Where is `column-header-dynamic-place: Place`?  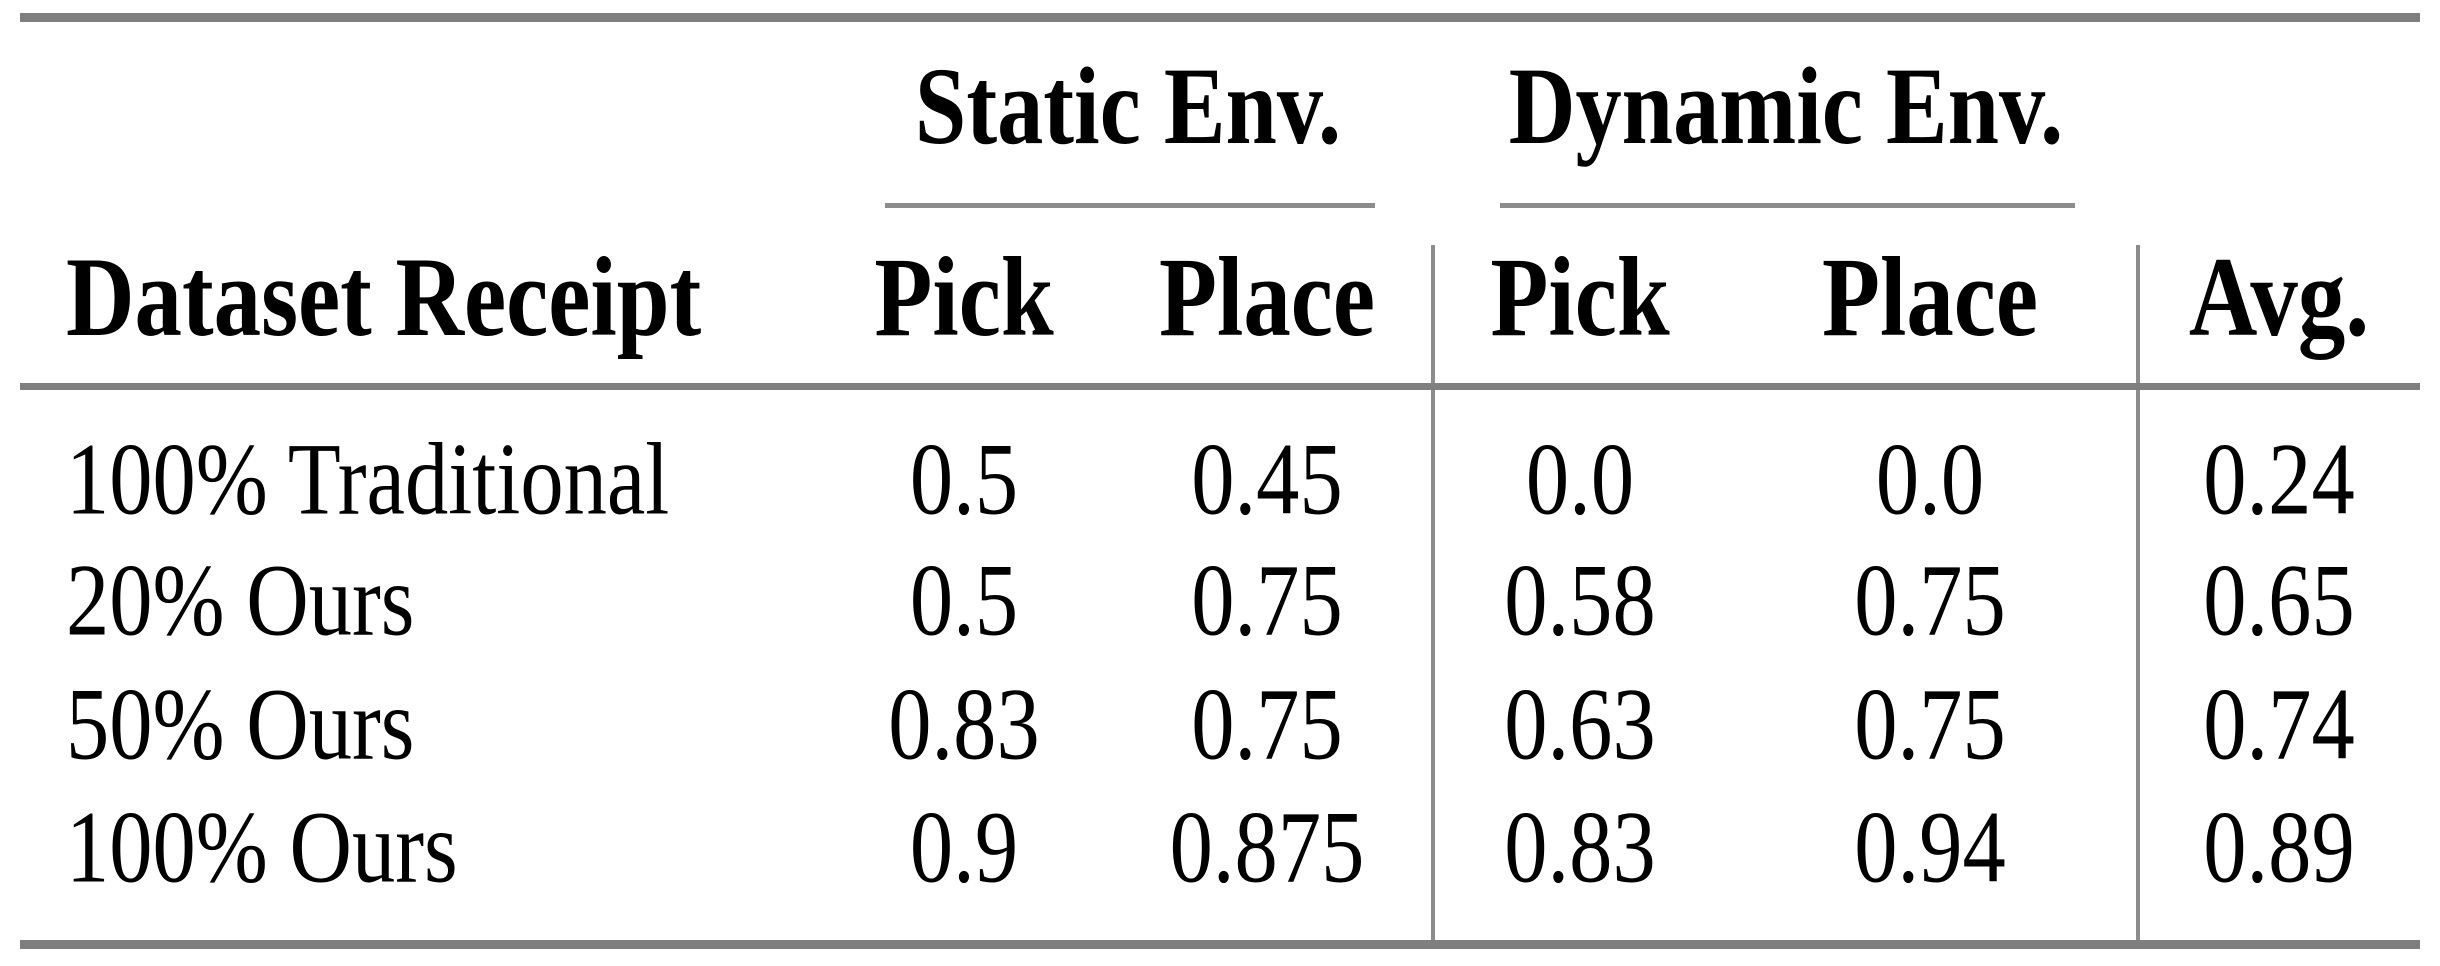 column-header-dynamic-place: Place is located at coordinates (1930, 298).